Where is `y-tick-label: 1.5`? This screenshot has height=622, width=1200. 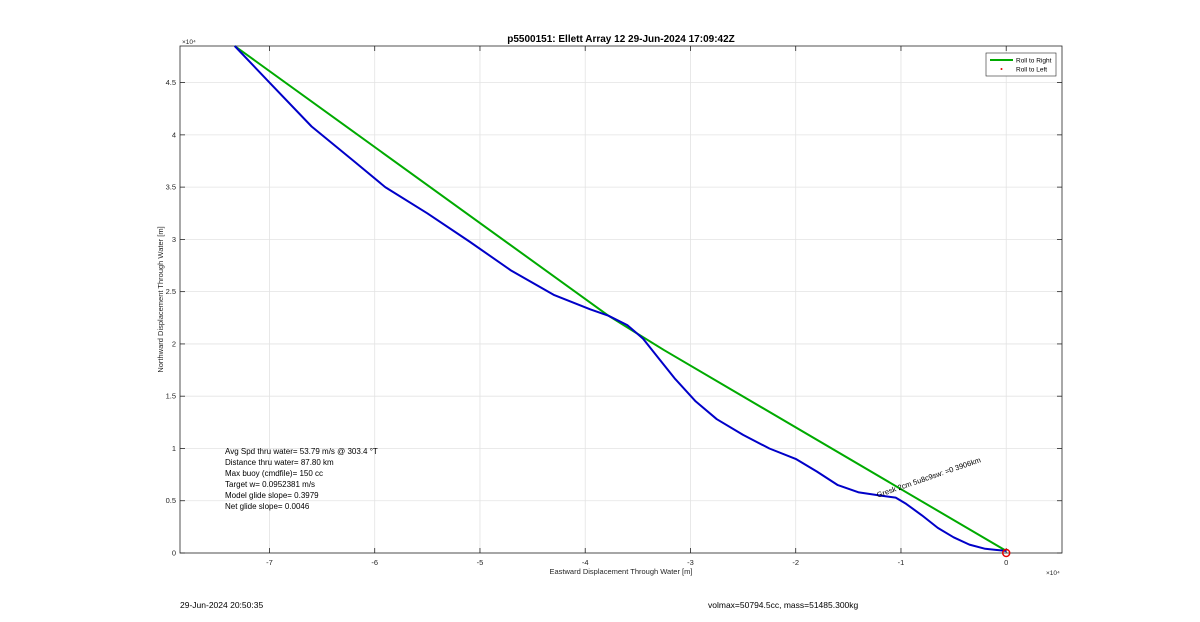 y-tick-label: 1.5 is located at coordinates (171, 396).